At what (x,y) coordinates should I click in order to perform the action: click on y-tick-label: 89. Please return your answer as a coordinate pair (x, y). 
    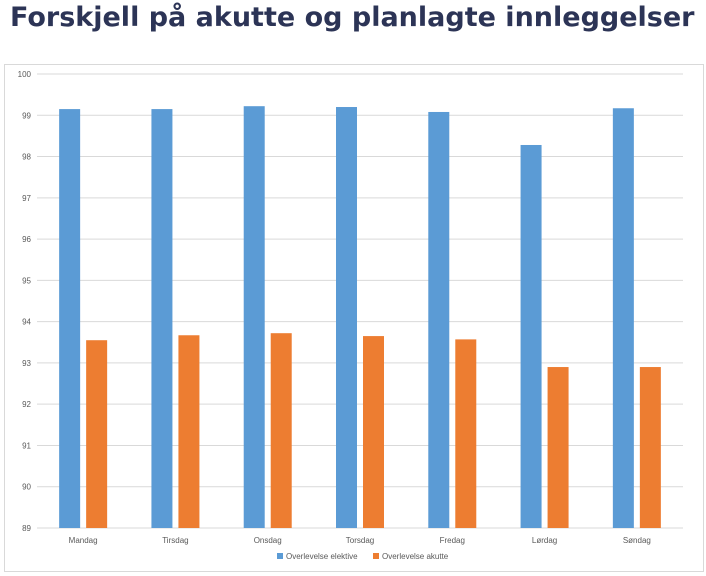
    Looking at the image, I should click on (26, 528).